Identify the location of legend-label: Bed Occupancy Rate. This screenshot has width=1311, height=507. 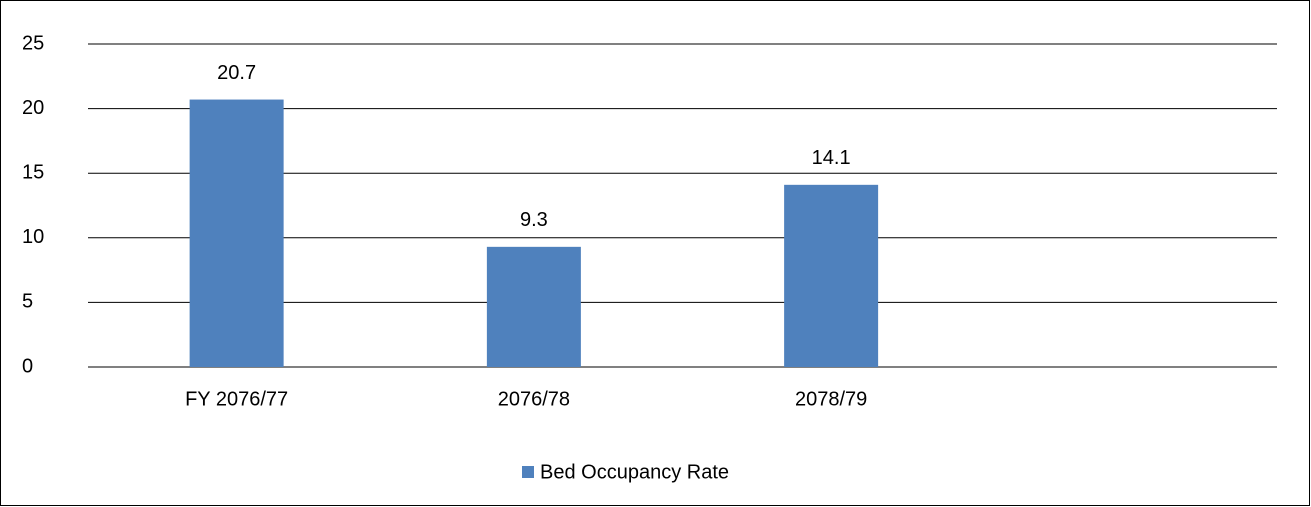
(634, 472).